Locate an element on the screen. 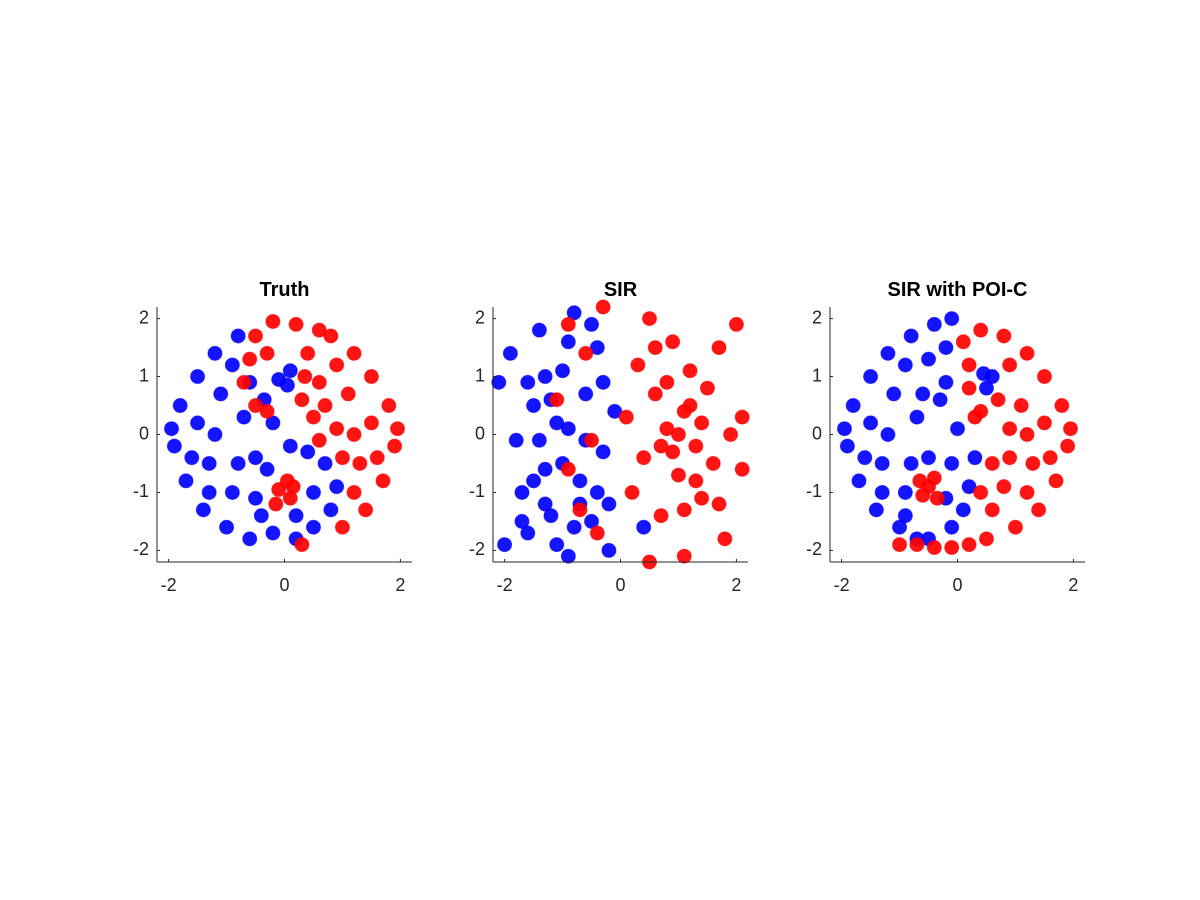 This screenshot has height=900, width=1200. panel: Truth -2 0 2 -2 -1 0 1 2 is located at coordinates (272, 437).